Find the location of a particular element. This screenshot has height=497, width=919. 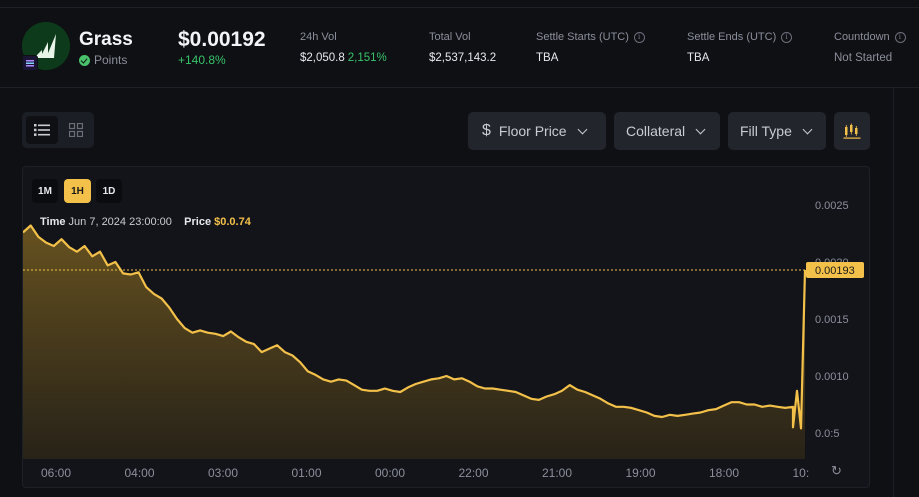

current-price-tag is located at coordinates (835, 269).